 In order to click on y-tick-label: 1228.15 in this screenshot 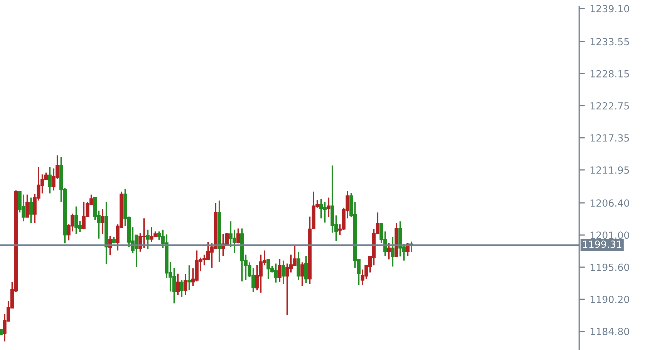, I will do `click(610, 74)`.